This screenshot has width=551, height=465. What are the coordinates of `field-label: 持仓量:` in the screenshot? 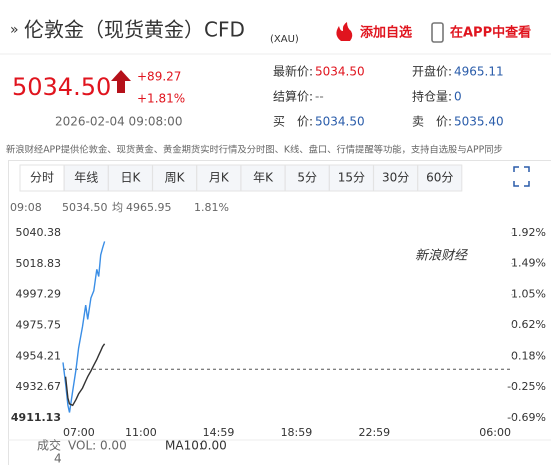 It's located at (432, 96).